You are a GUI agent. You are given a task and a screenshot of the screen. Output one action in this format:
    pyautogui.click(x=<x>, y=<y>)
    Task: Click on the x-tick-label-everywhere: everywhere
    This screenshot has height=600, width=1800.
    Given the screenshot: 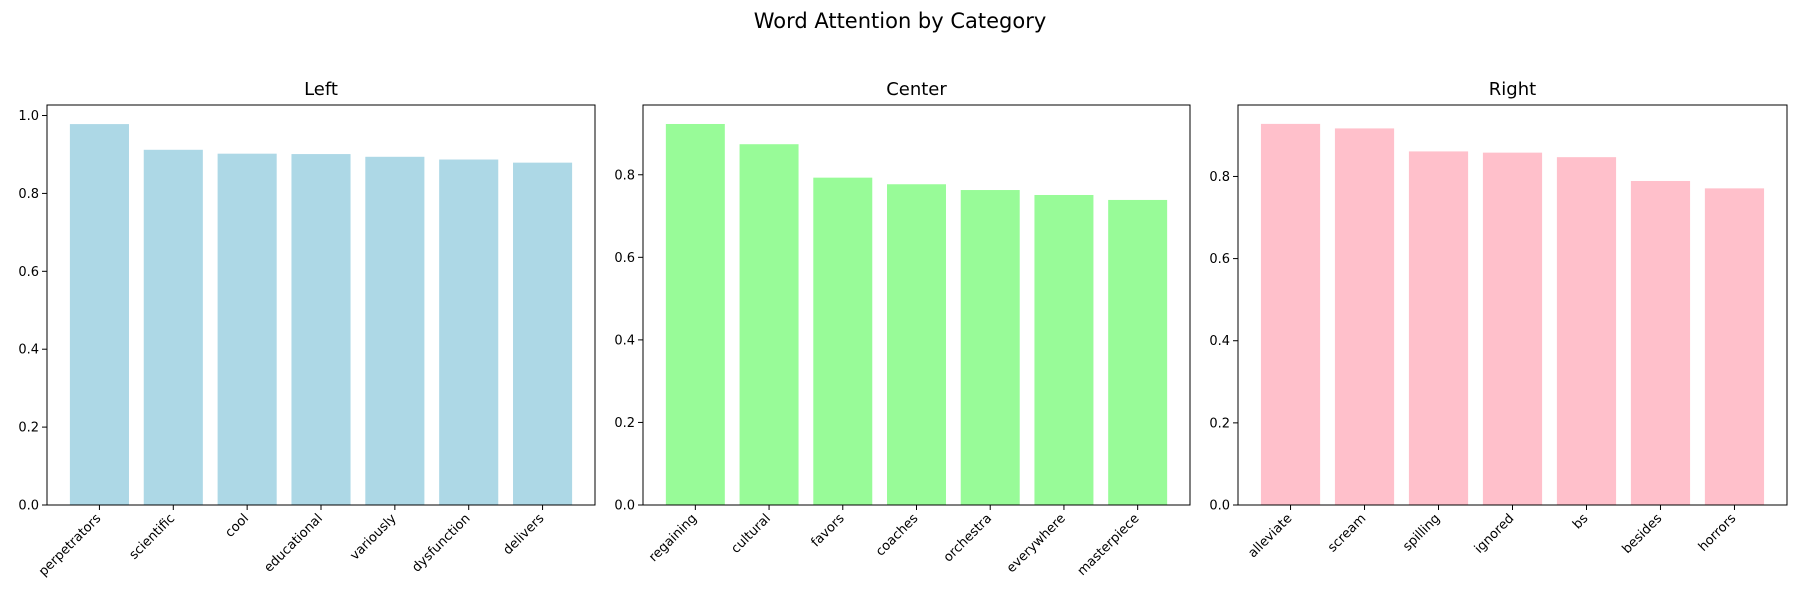 What is the action you would take?
    pyautogui.click(x=1036, y=543)
    